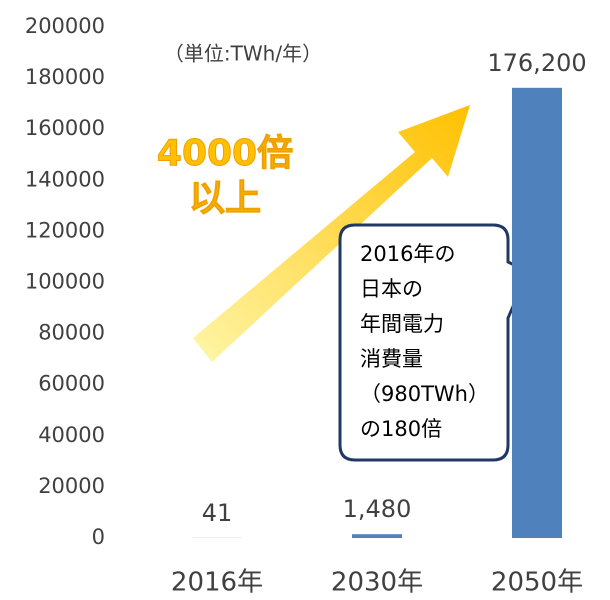  I want to click on value-label: 176,200, so click(537, 62).